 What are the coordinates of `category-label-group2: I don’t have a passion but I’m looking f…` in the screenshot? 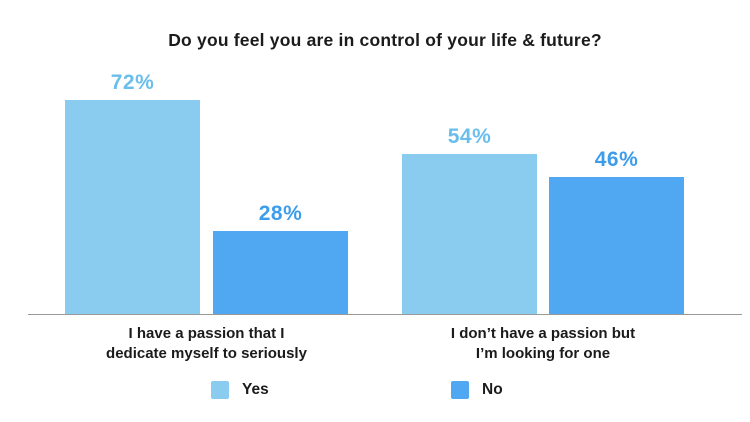 It's located at (543, 344).